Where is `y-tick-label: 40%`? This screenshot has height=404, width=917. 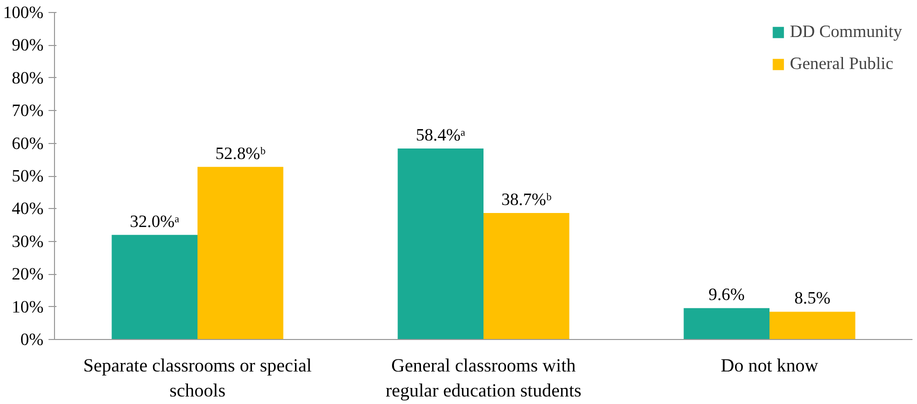 y-tick-label: 40% is located at coordinates (28, 208).